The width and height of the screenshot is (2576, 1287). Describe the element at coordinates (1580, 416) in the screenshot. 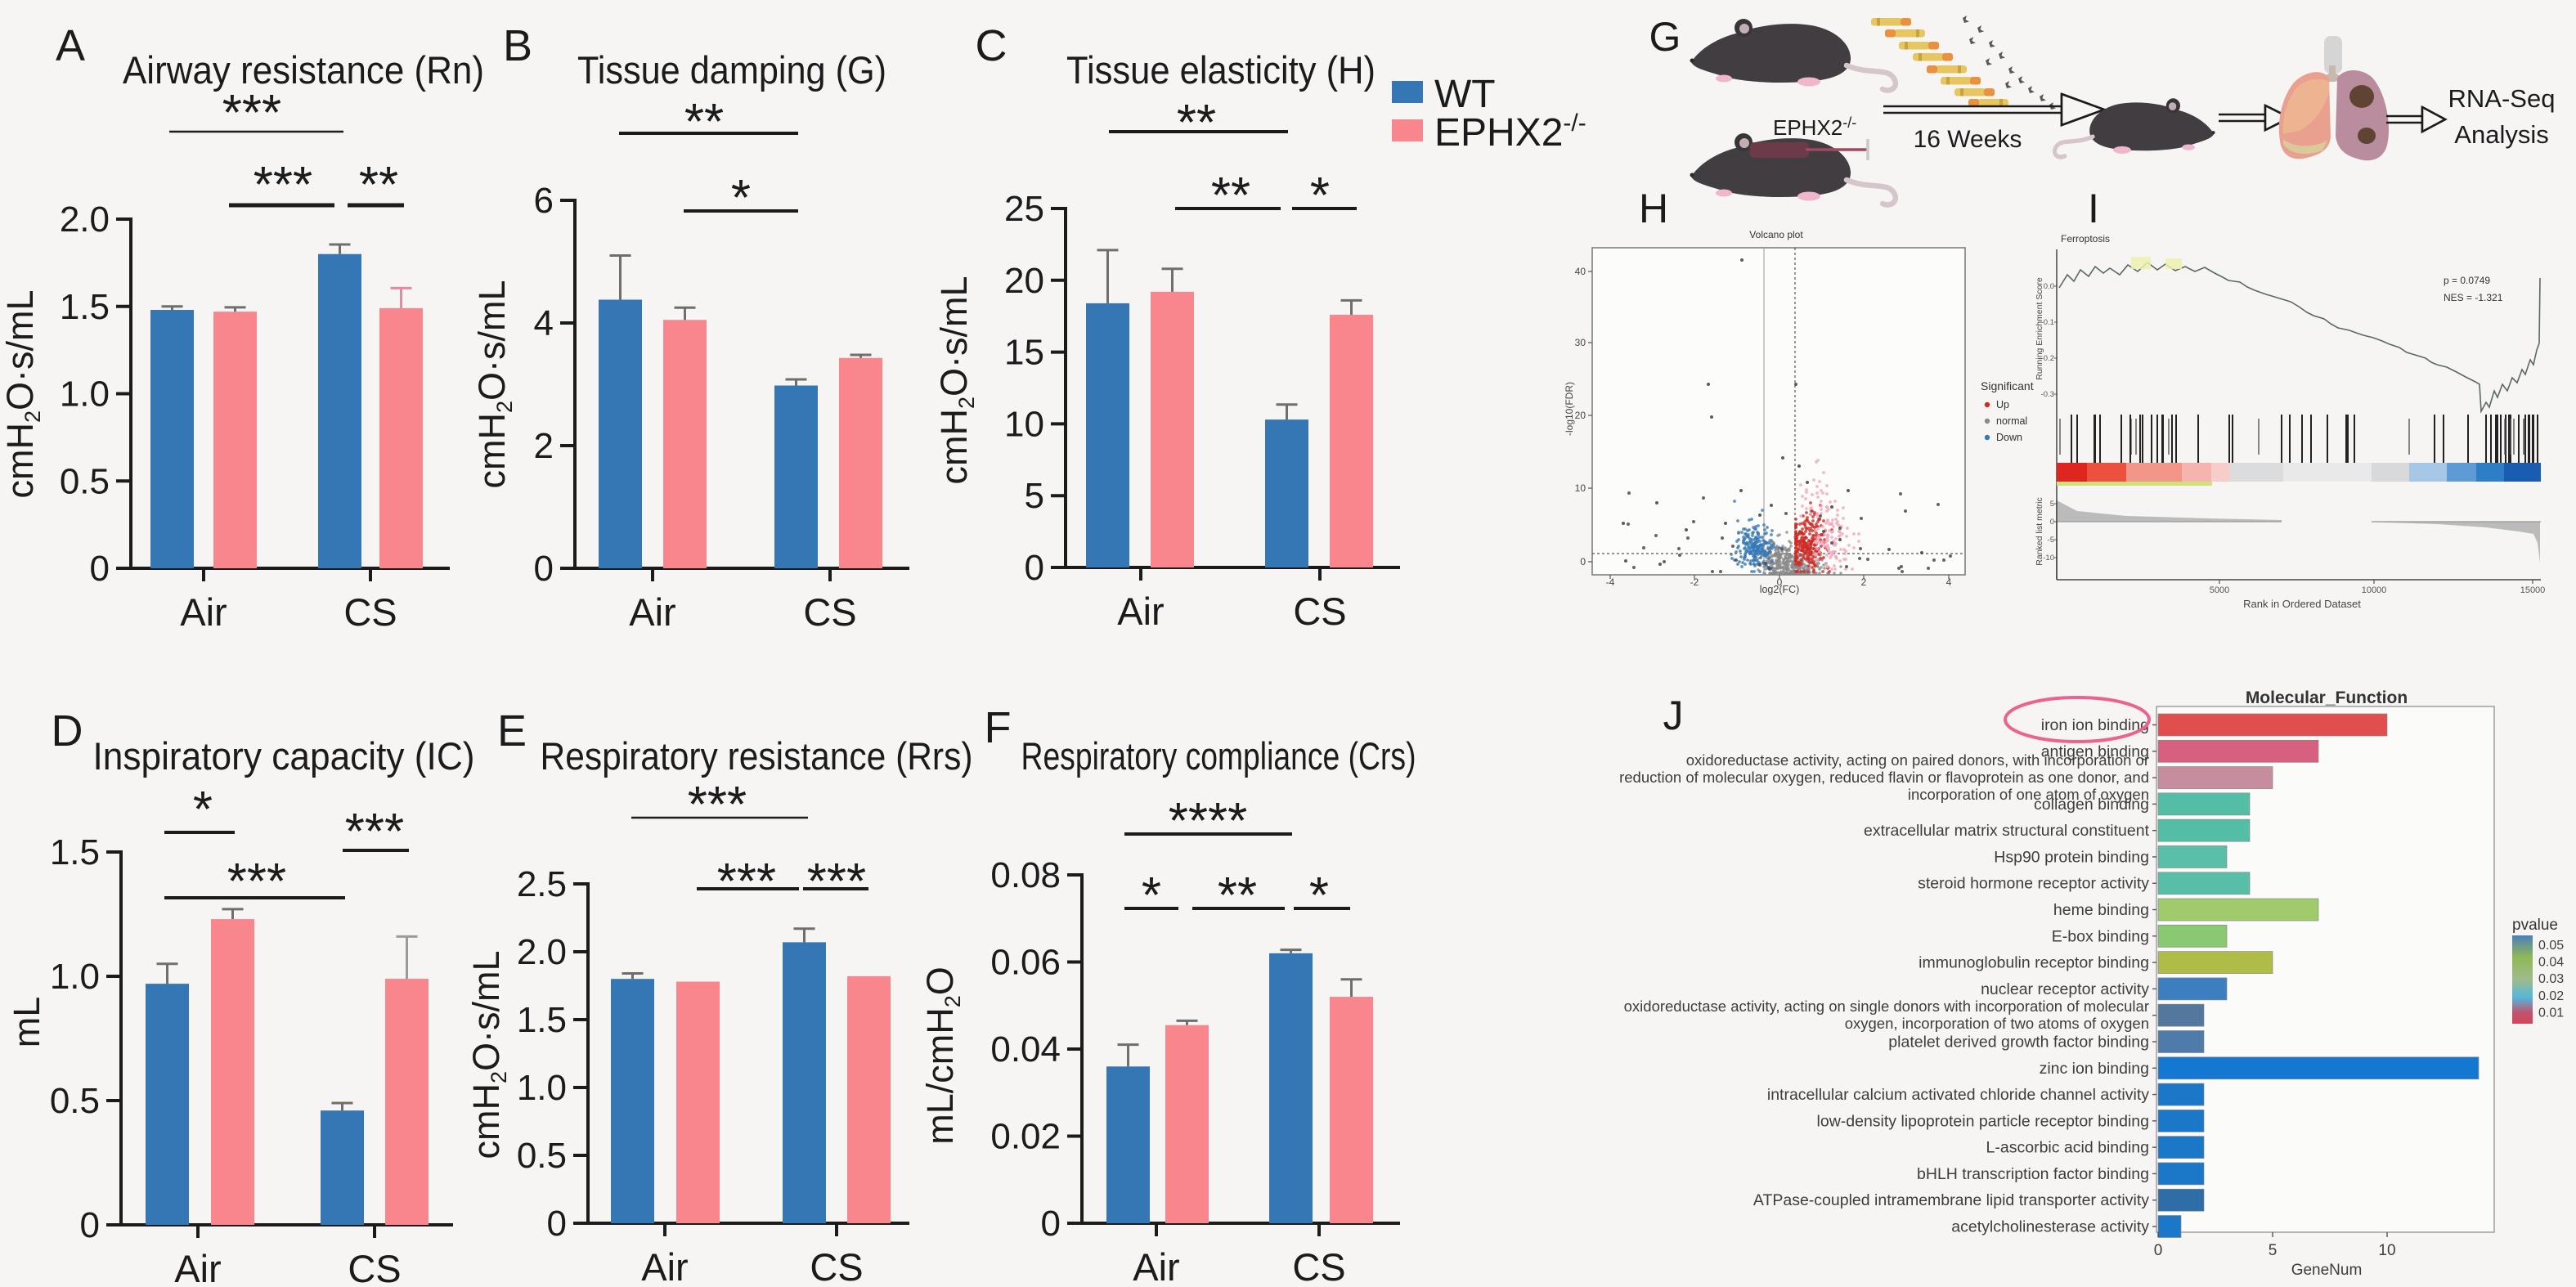

I see `svg-text: 20` at that location.